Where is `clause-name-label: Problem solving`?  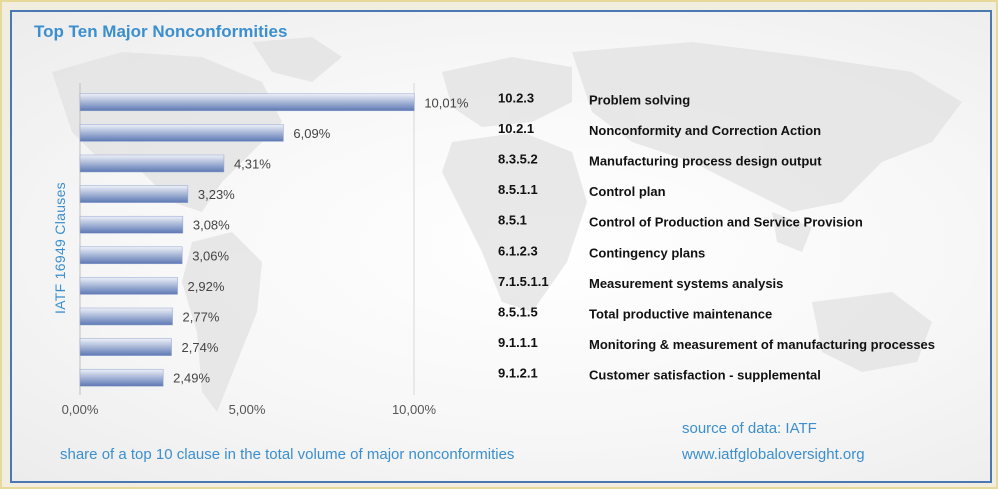 clause-name-label: Problem solving is located at coordinates (639, 99).